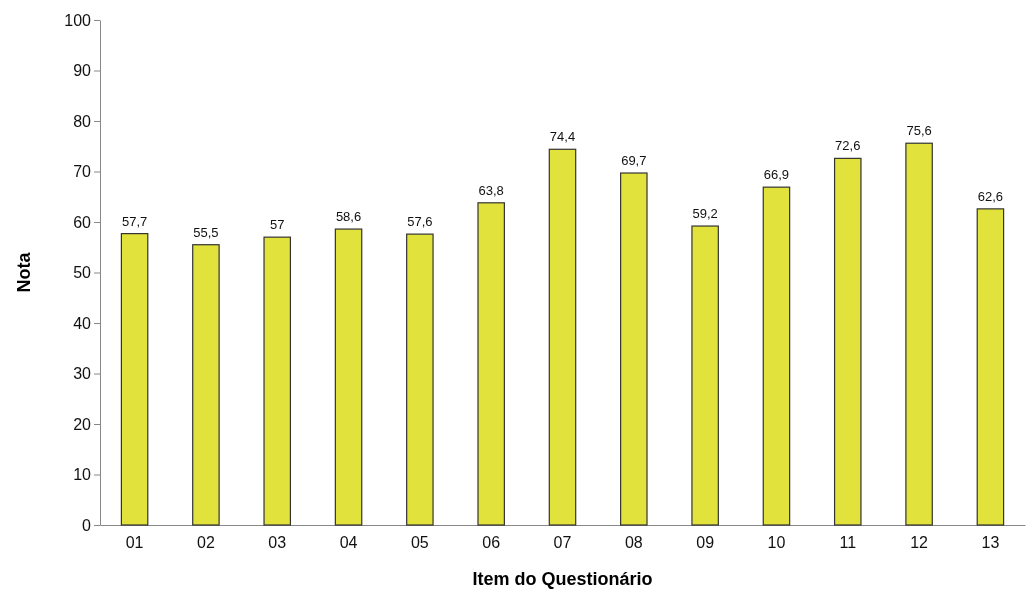 The height and width of the screenshot is (598, 1030). I want to click on data-label: 57, so click(277, 225).